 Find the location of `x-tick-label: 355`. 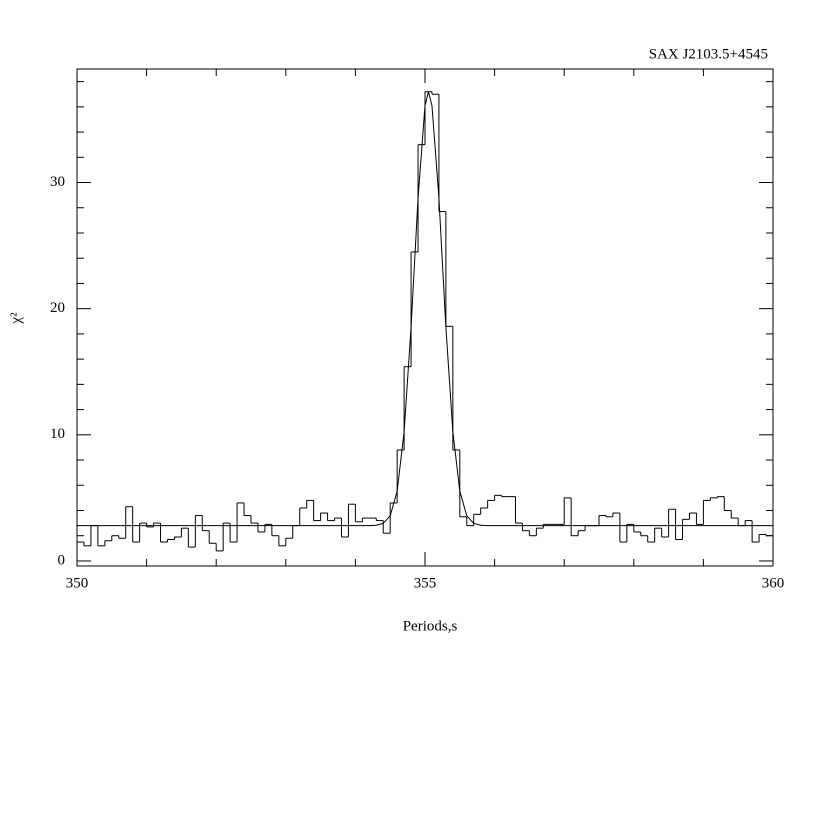

x-tick-label: 355 is located at coordinates (425, 583).